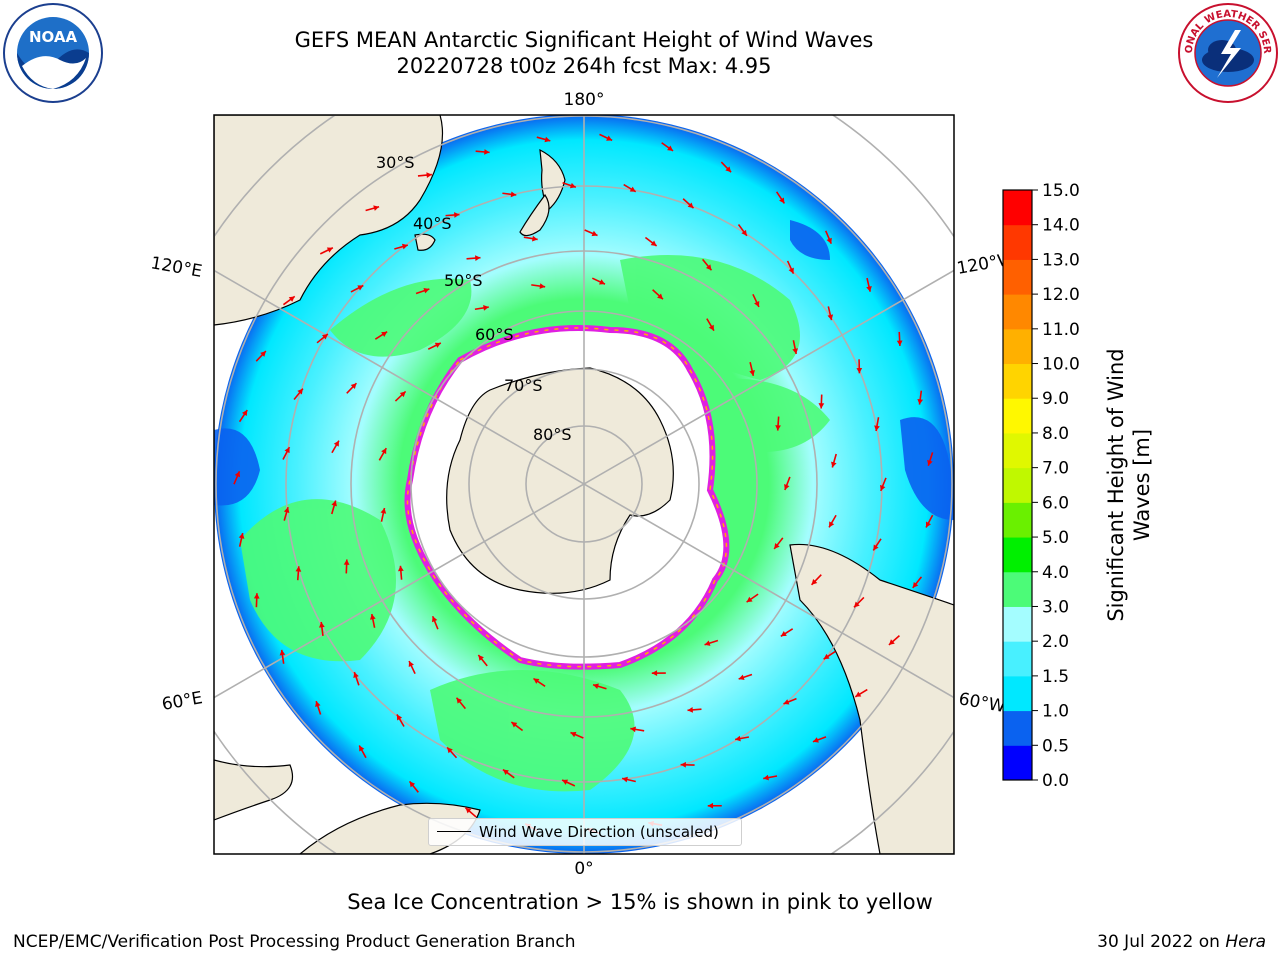 The width and height of the screenshot is (1280, 960). Describe the element at coordinates (552, 179) in the screenshot. I see `new-zealand-north` at that location.